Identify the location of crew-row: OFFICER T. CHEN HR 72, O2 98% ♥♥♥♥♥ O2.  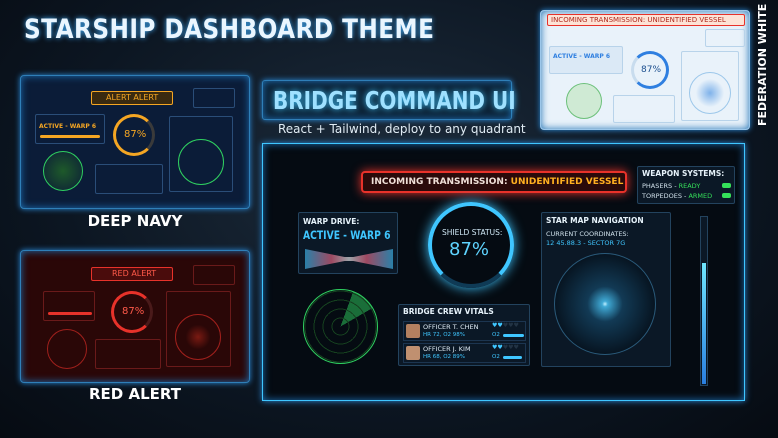
(464, 331).